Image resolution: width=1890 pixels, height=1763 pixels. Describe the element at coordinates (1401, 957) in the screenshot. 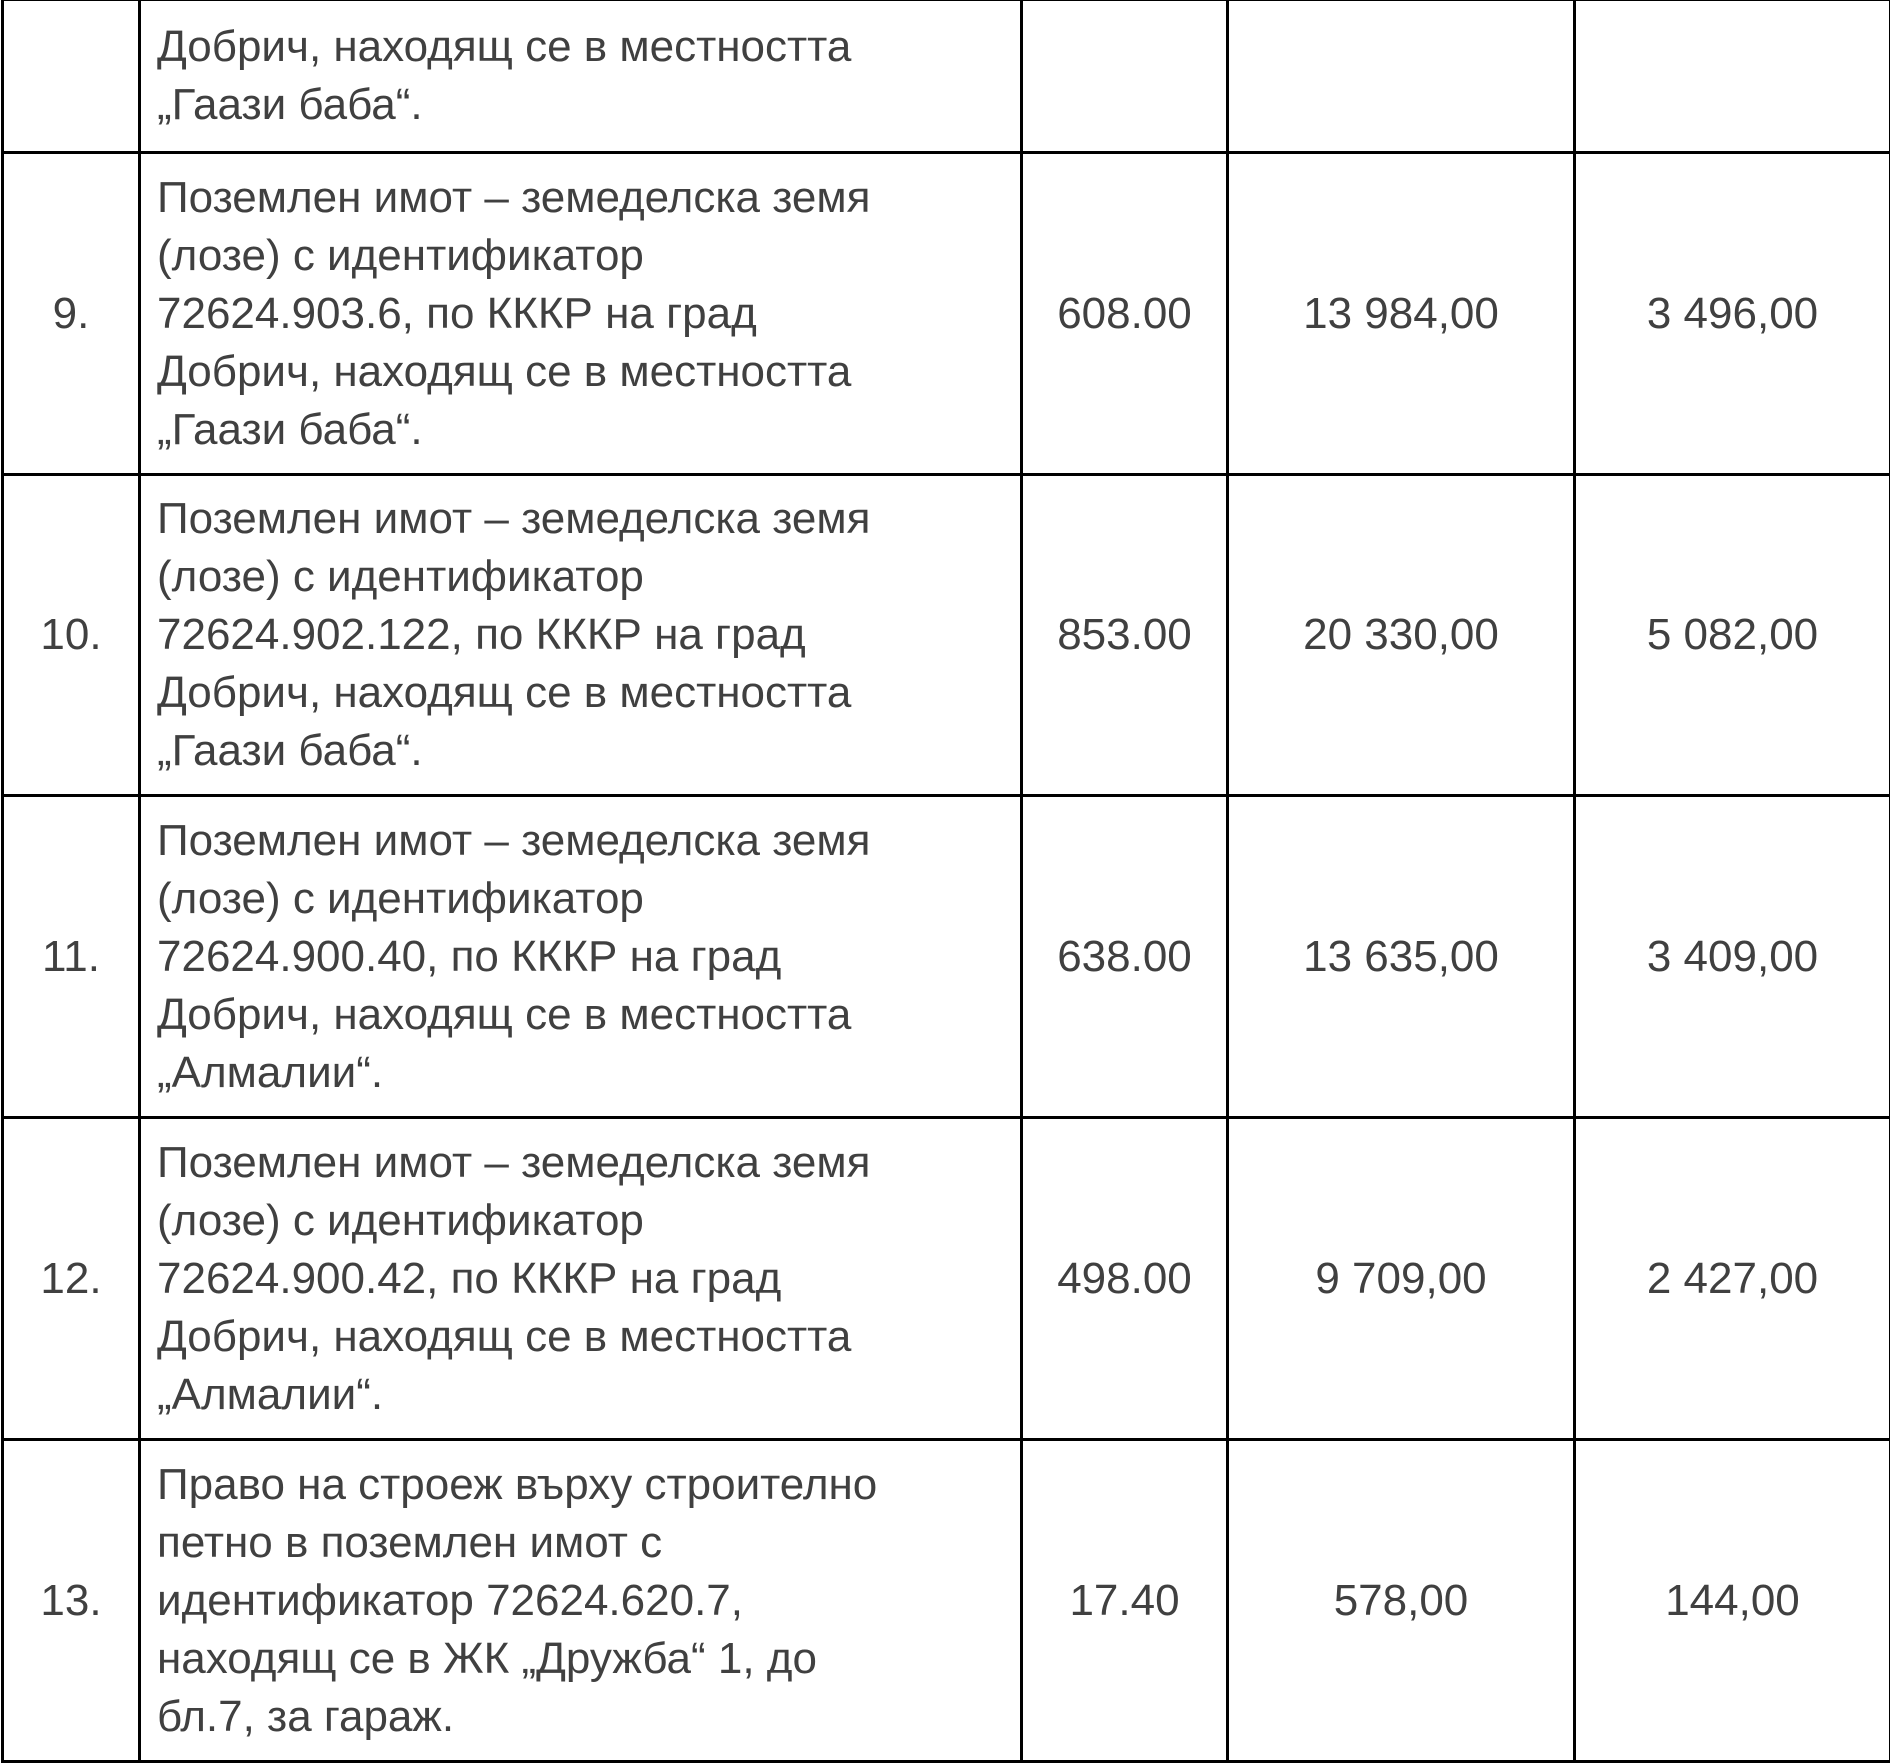

I see `price-value: 13 635,00` at that location.